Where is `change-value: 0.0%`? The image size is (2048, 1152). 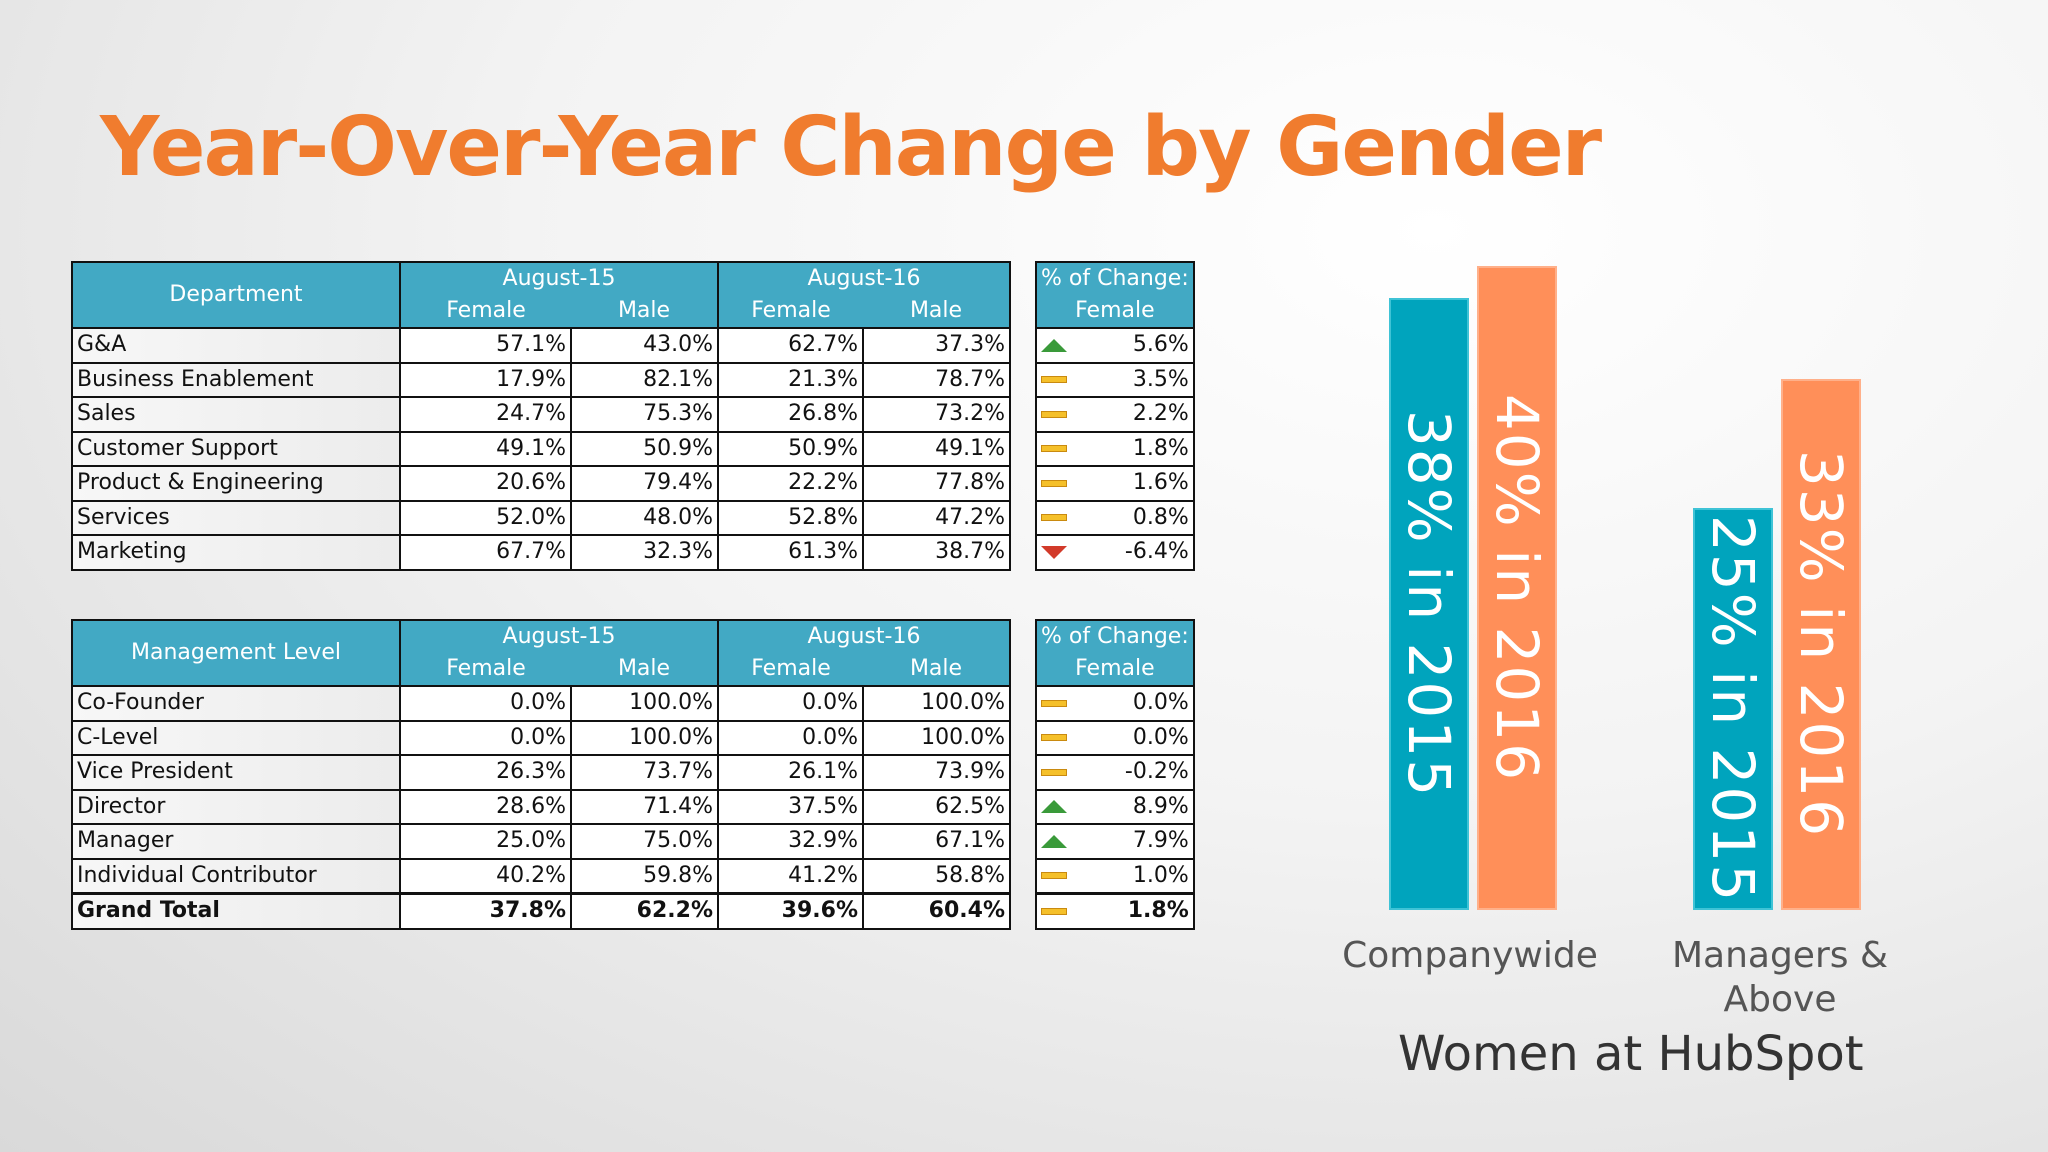 change-value: 0.0% is located at coordinates (1160, 737).